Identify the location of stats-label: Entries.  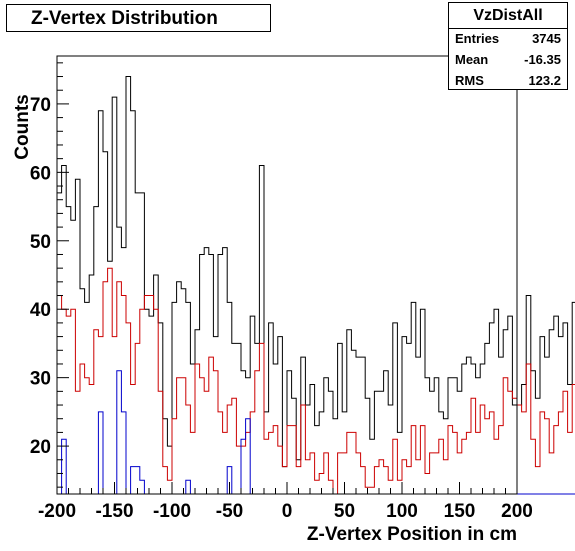
(477, 38).